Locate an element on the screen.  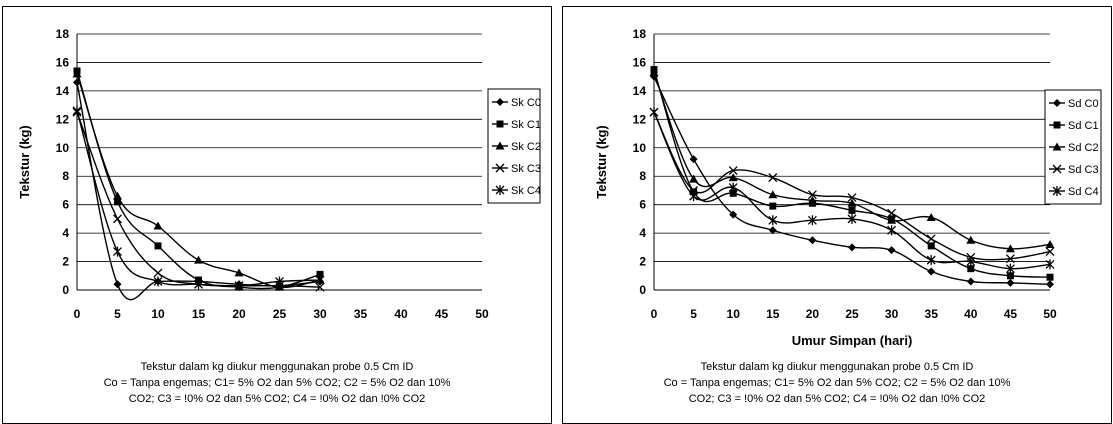
x-tick-label: 25 is located at coordinates (280, 314).